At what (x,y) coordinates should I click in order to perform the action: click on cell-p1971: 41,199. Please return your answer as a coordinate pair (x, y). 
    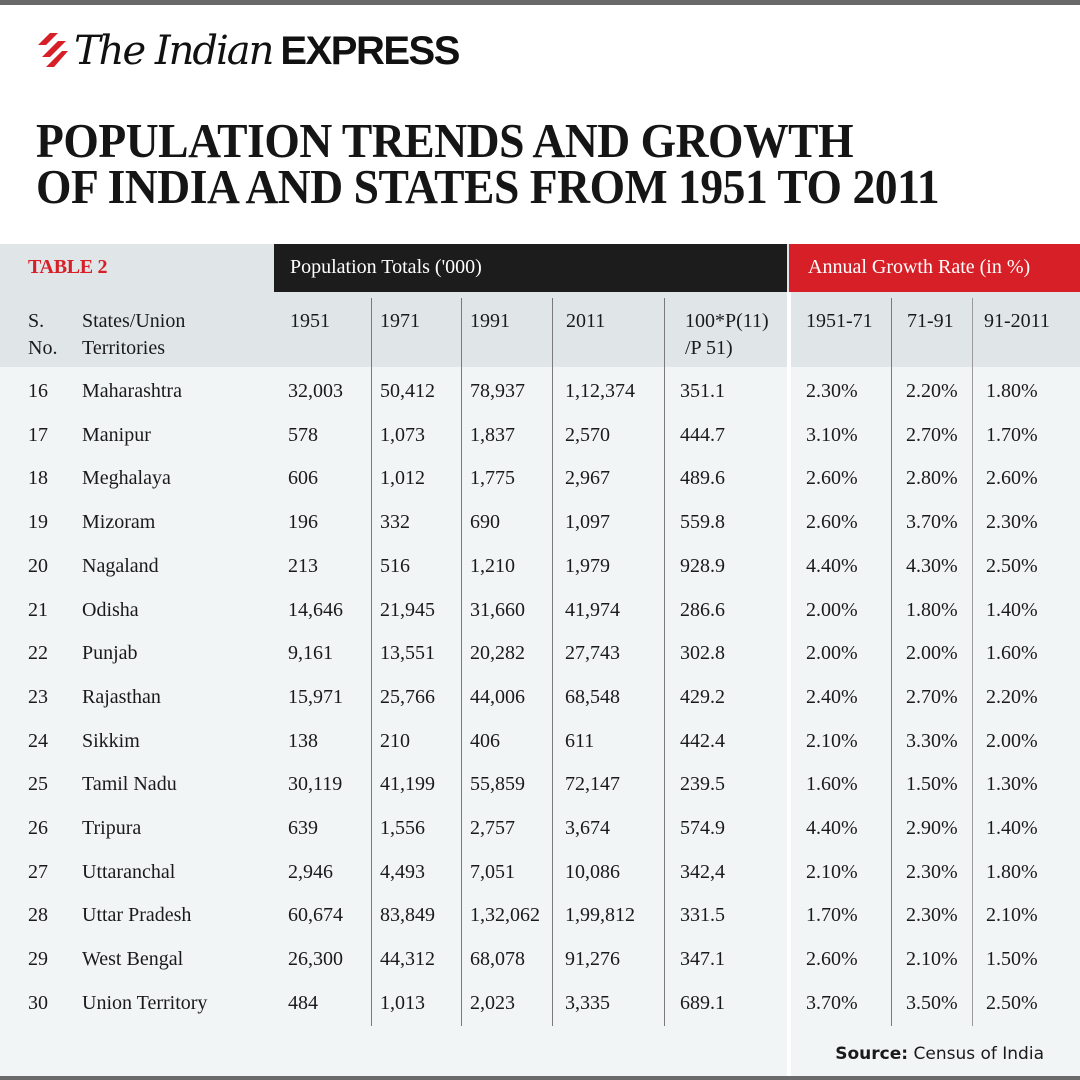
    Looking at the image, I should click on (407, 784).